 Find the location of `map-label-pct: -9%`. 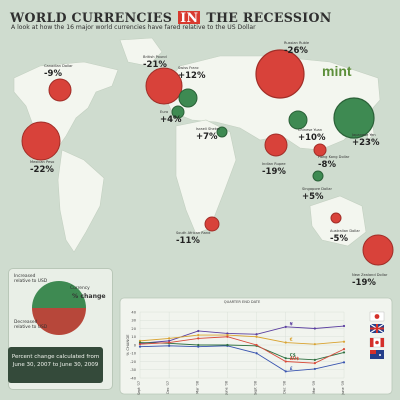

map-label-pct: -9% is located at coordinates (53, 74).